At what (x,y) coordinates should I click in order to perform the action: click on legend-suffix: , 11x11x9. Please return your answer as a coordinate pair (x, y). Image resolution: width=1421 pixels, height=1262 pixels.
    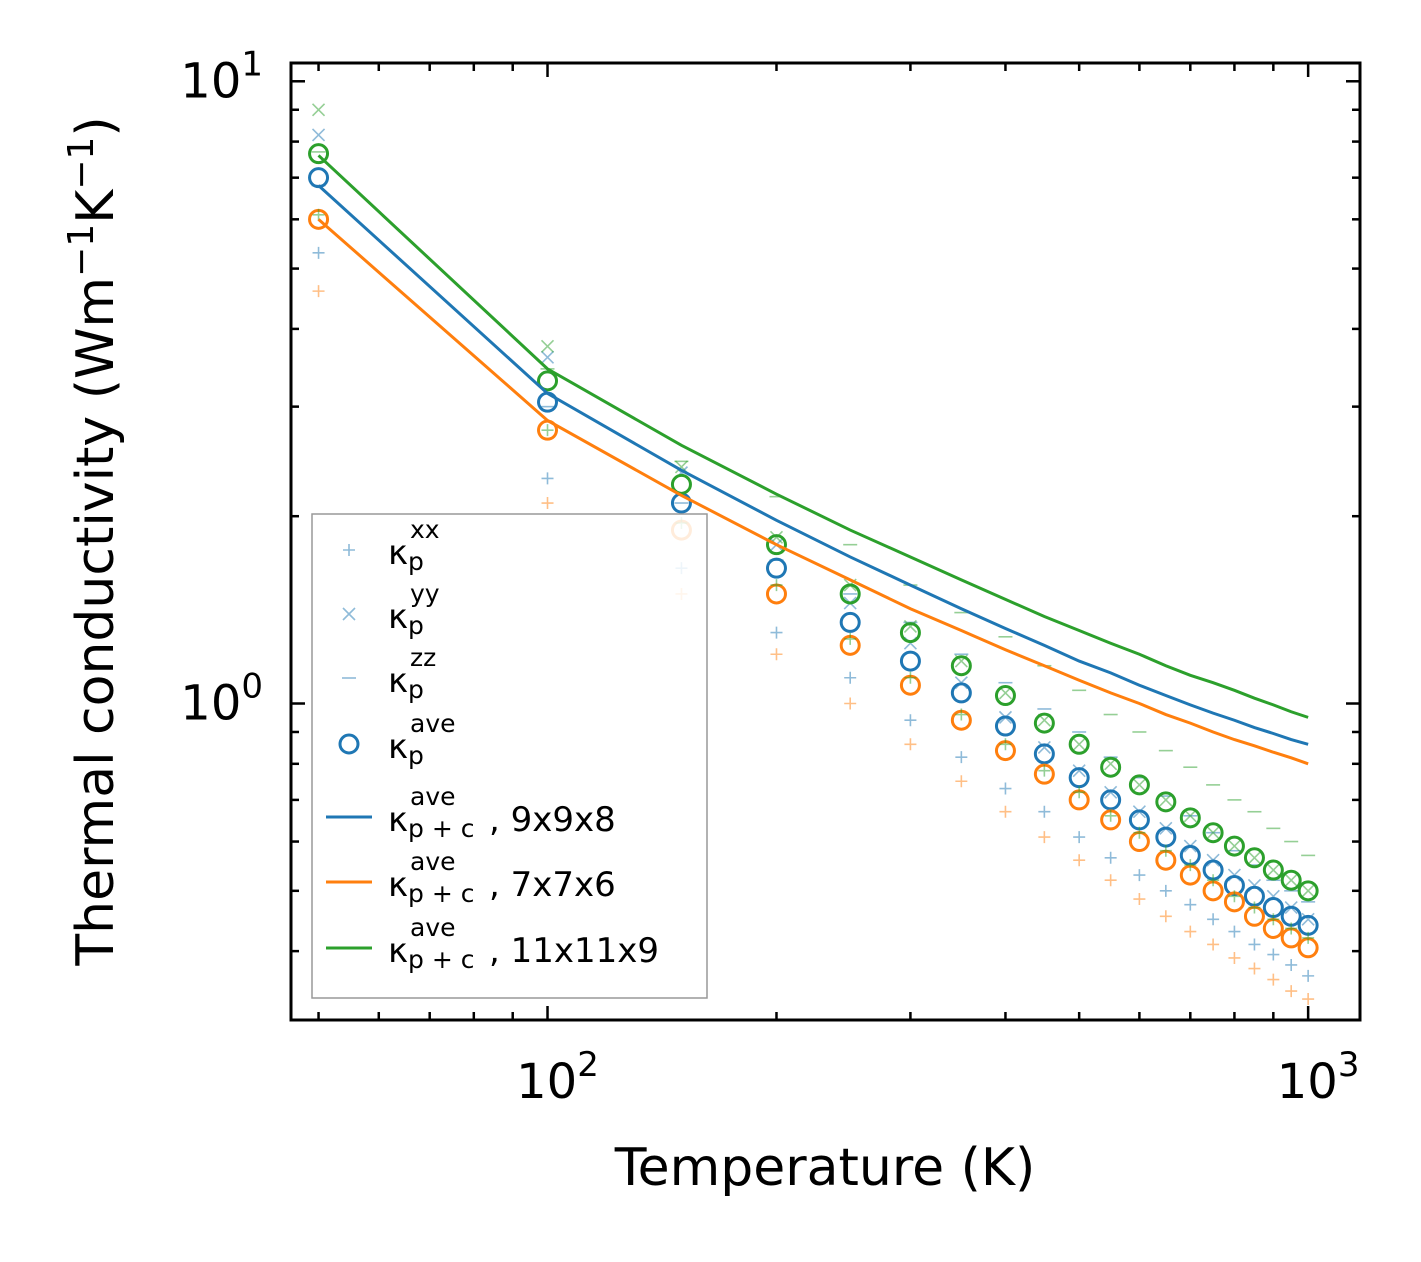
    Looking at the image, I should click on (574, 951).